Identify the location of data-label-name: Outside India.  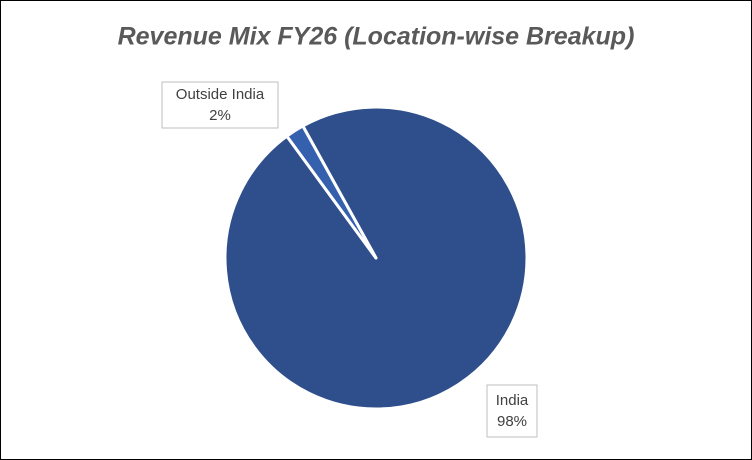
(220, 94).